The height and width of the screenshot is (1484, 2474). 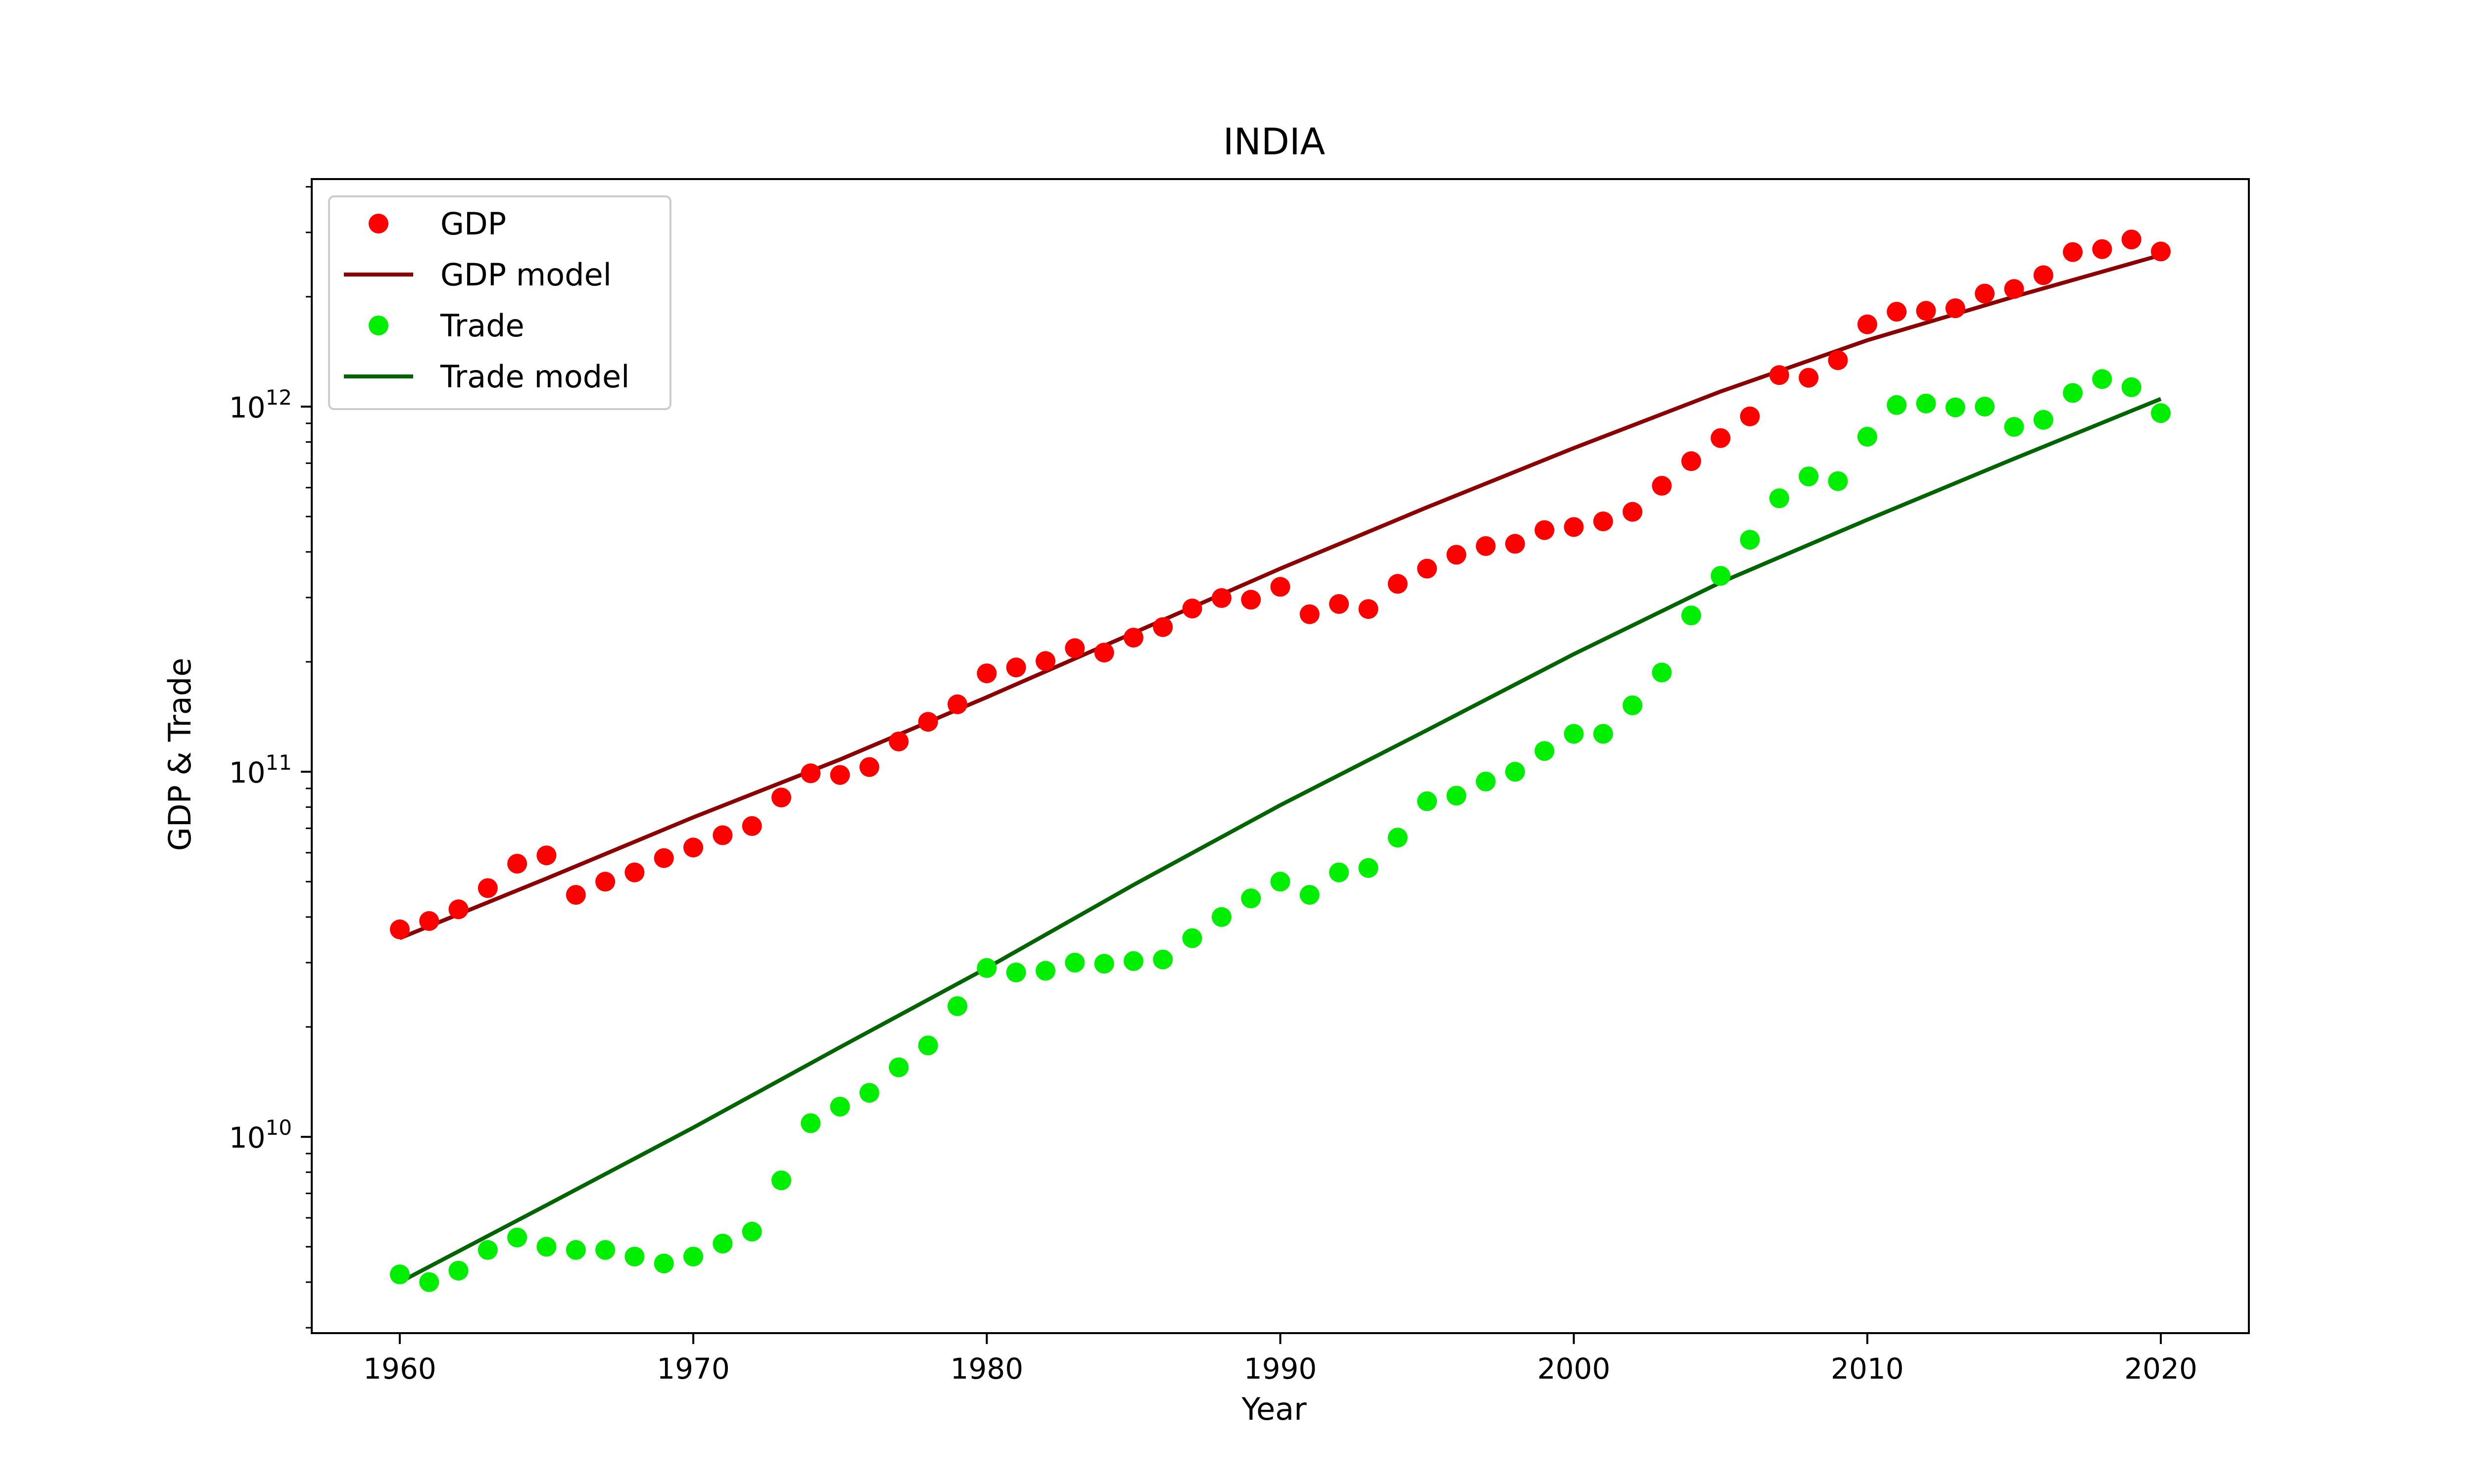 I want to click on legend-marker-trade, so click(x=379, y=325).